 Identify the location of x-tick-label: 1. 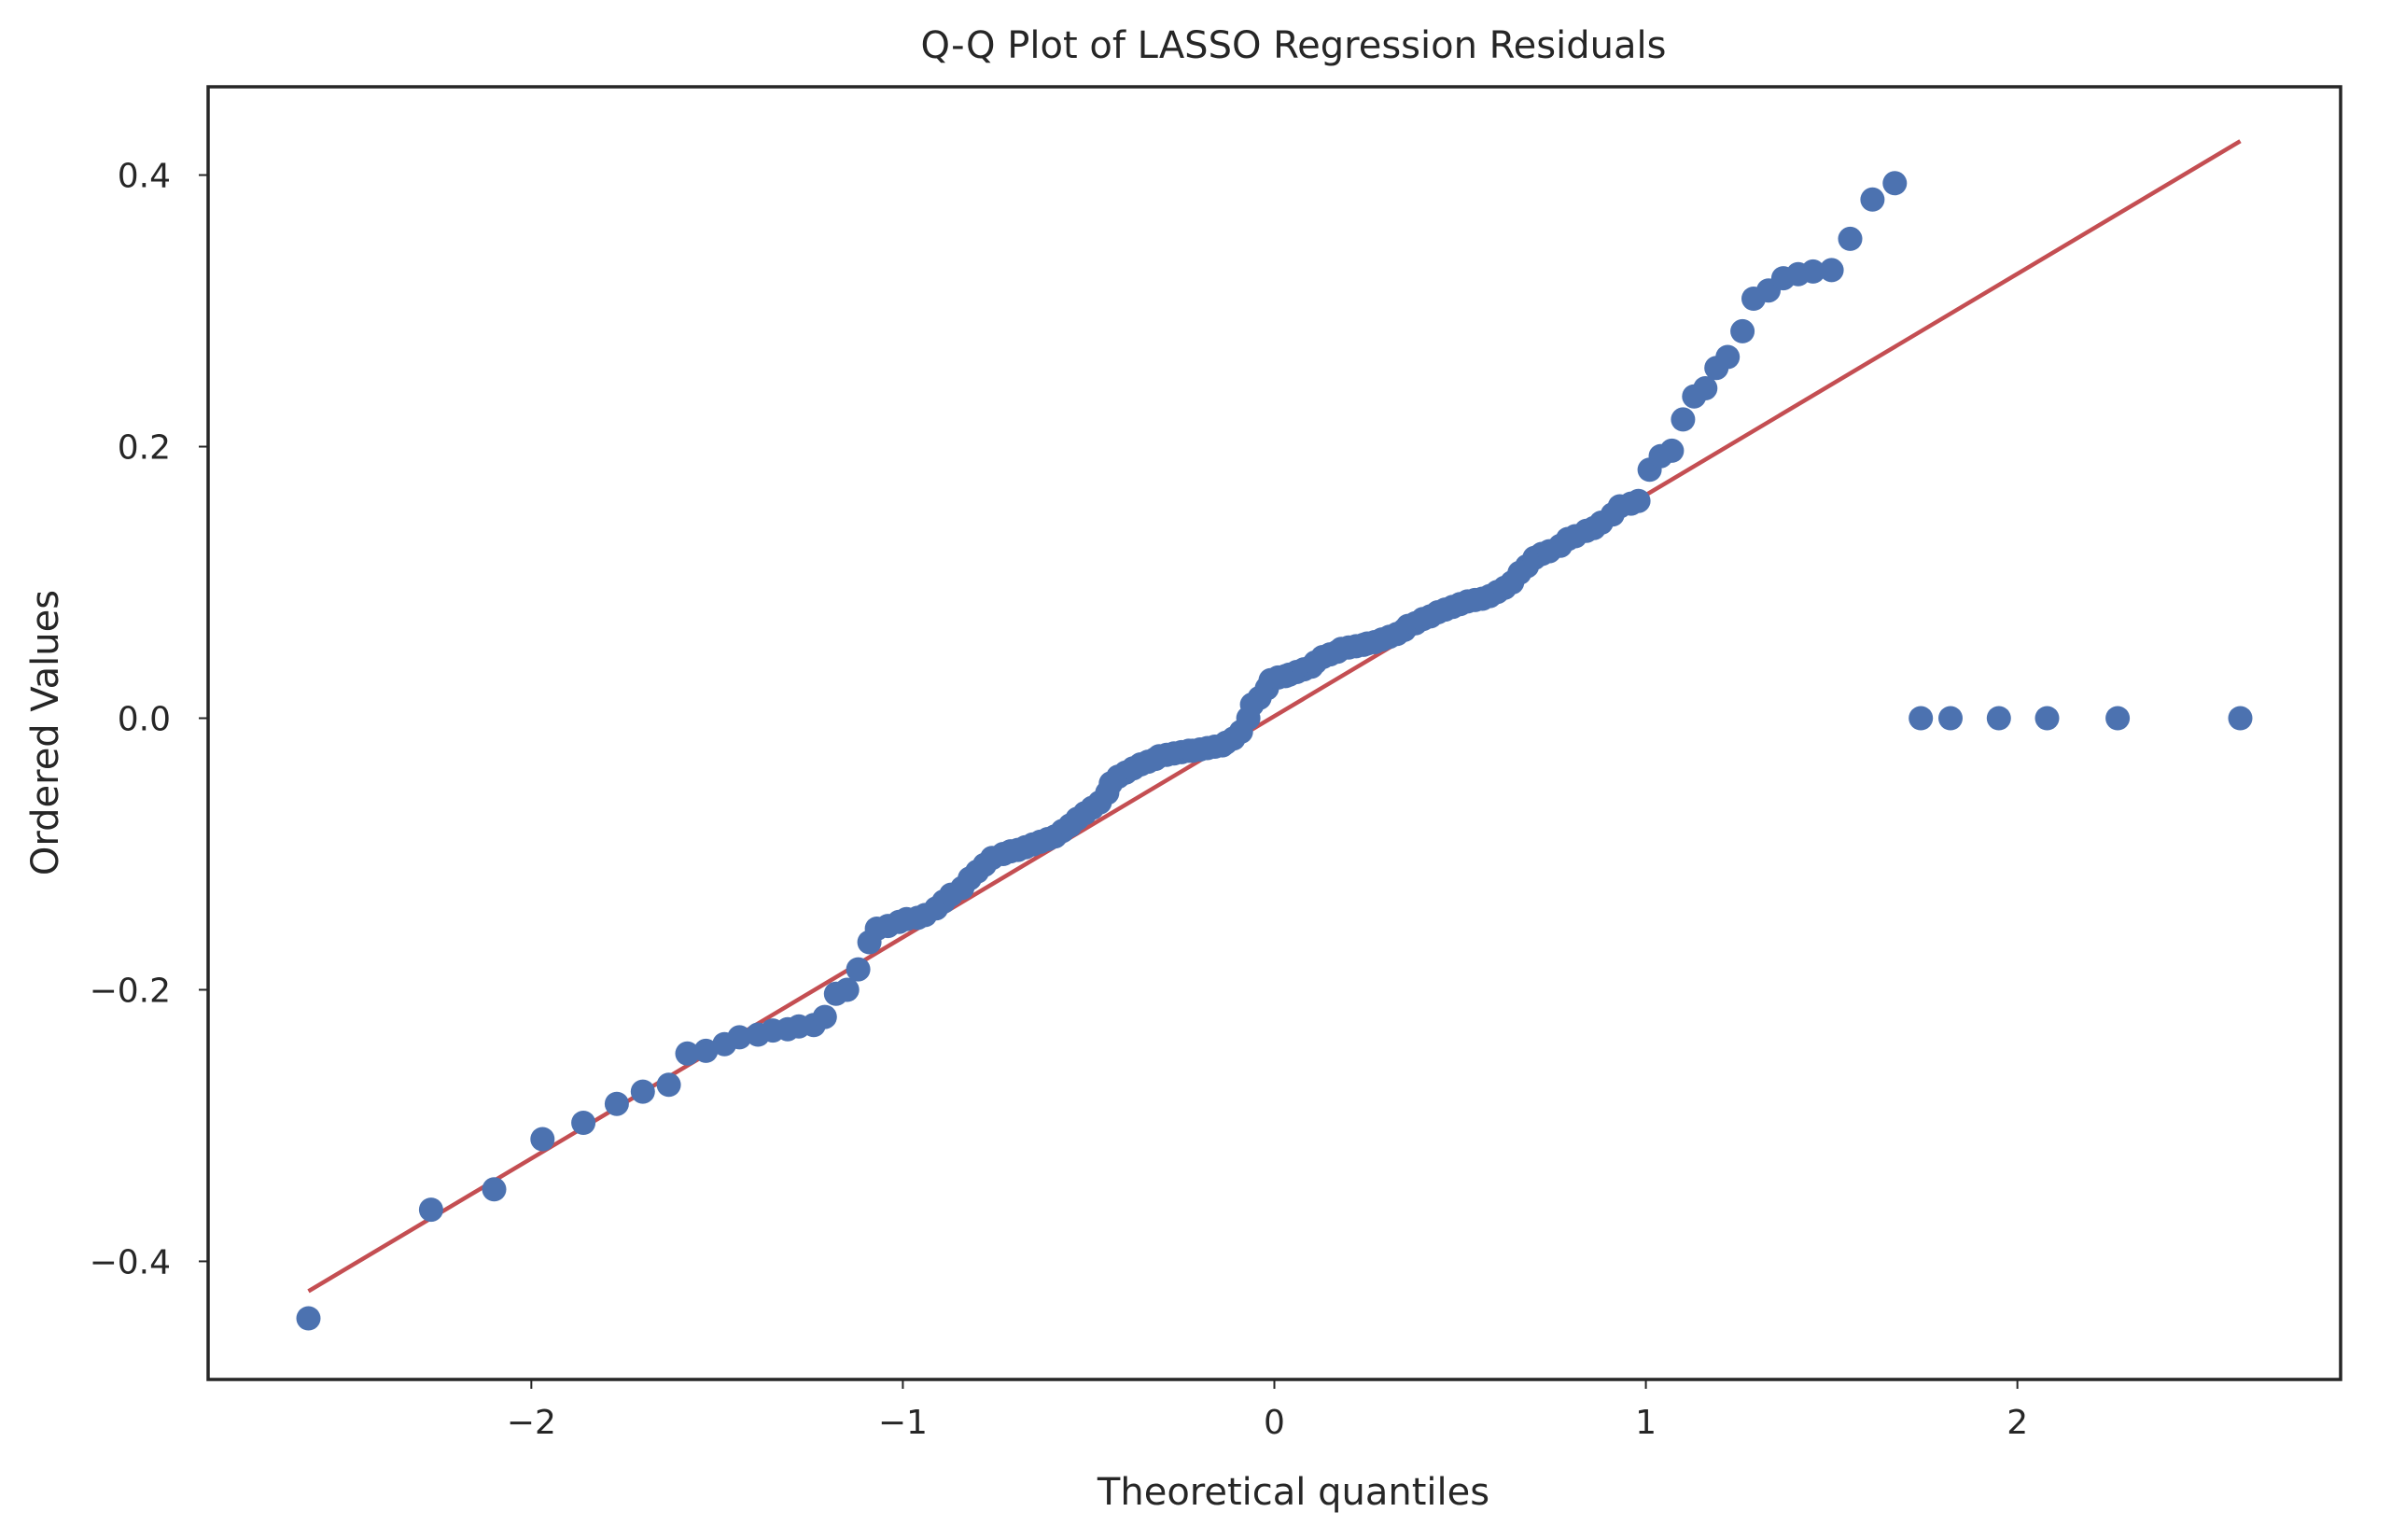
(1646, 1423).